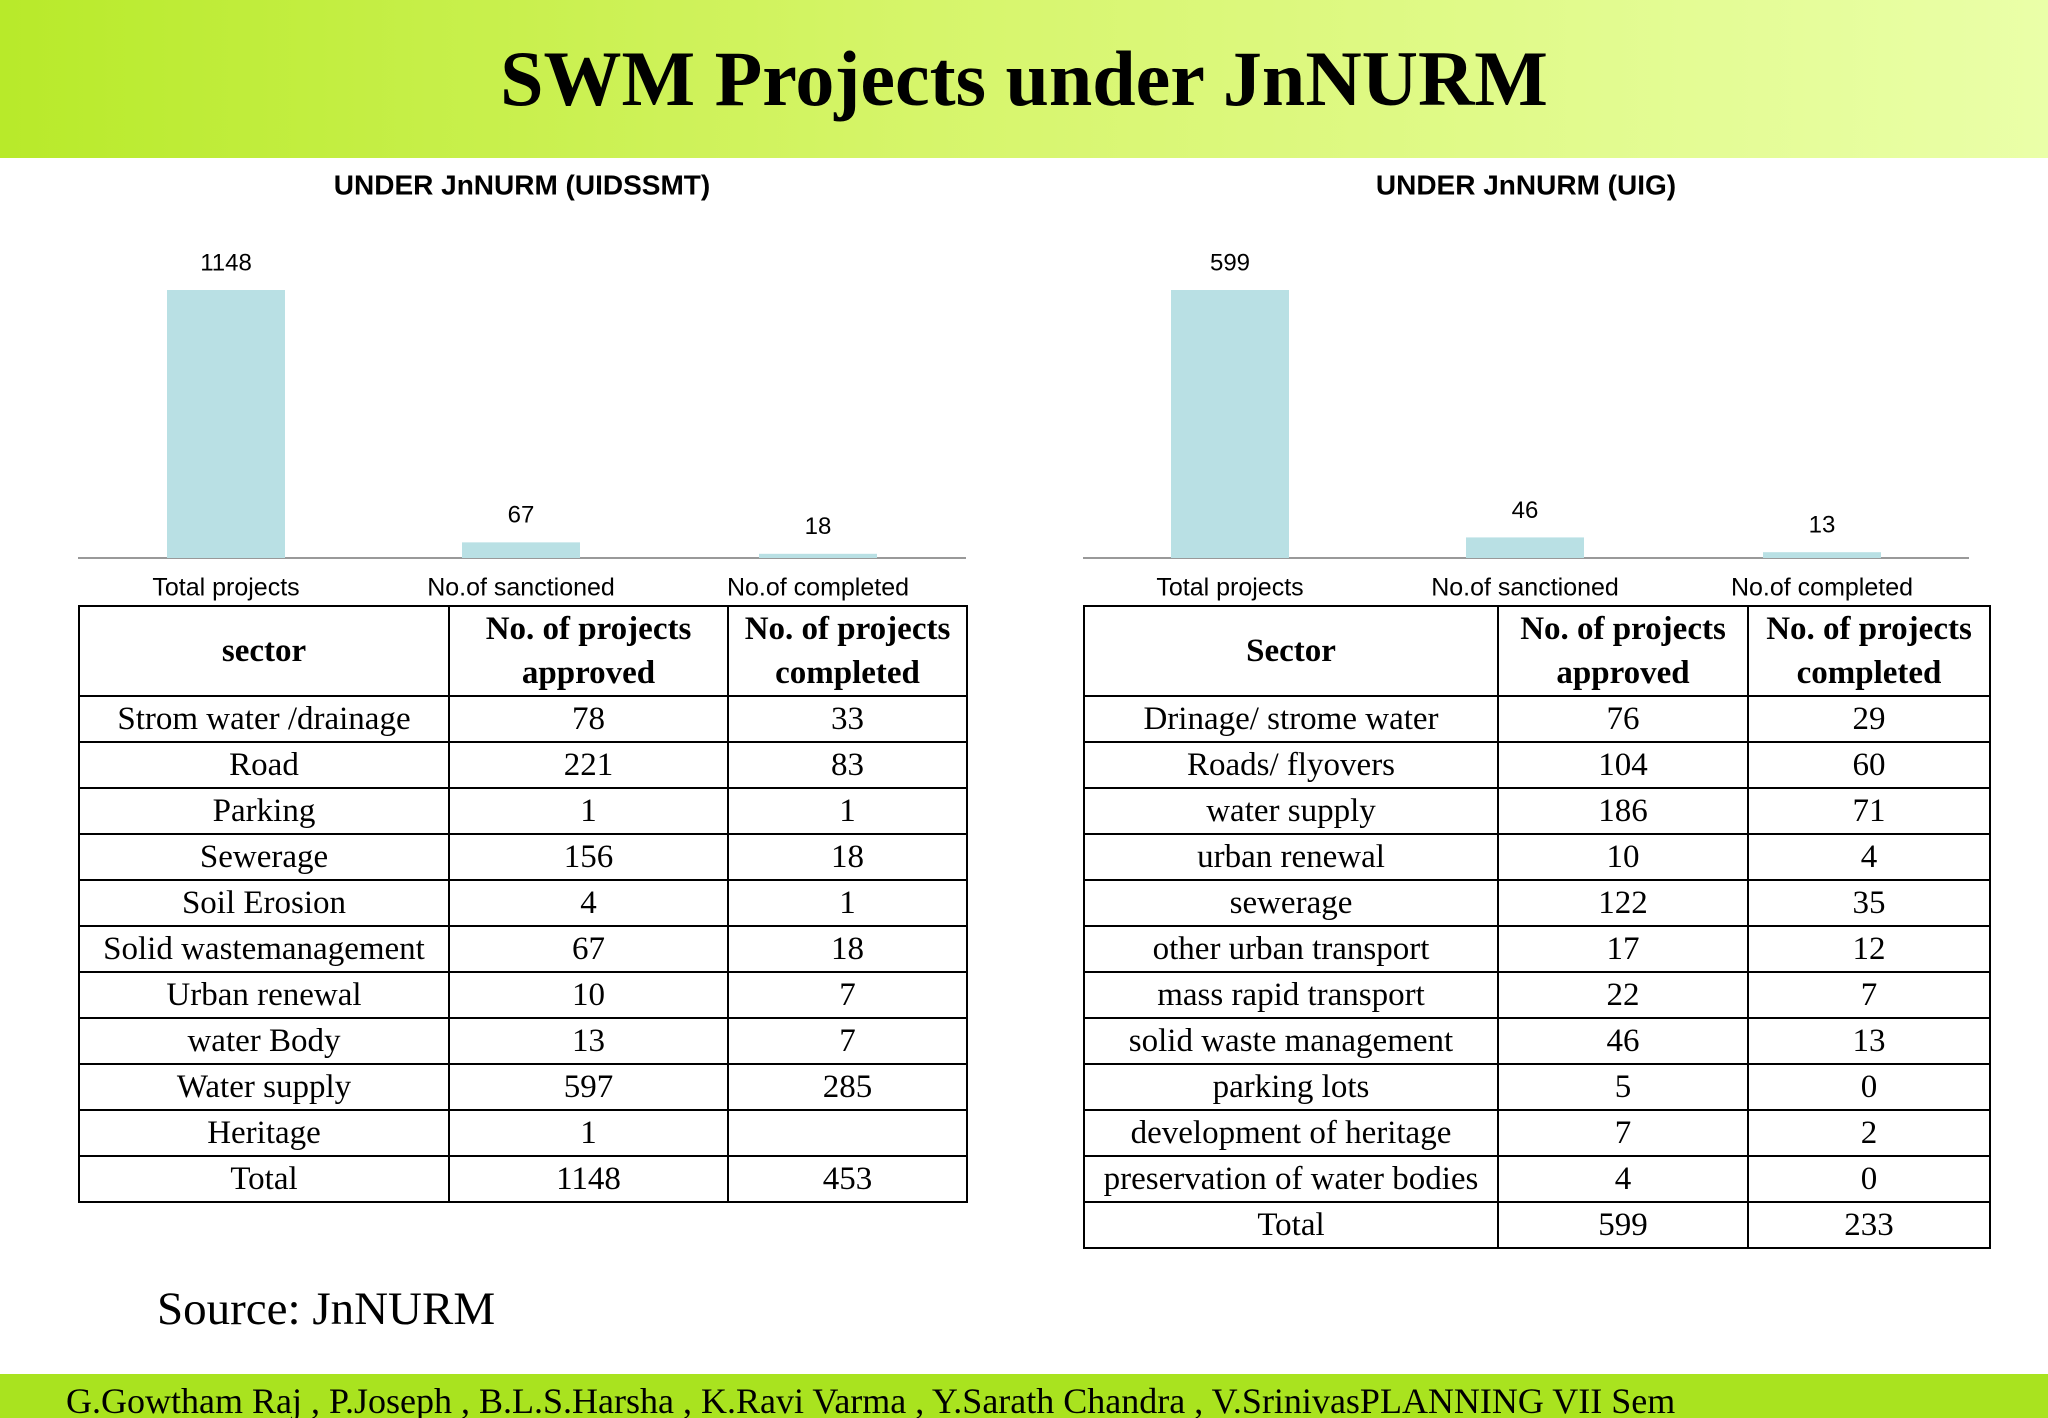 This screenshot has width=2048, height=1418. Describe the element at coordinates (1623, 1225) in the screenshot. I see `table-cell: 599` at that location.